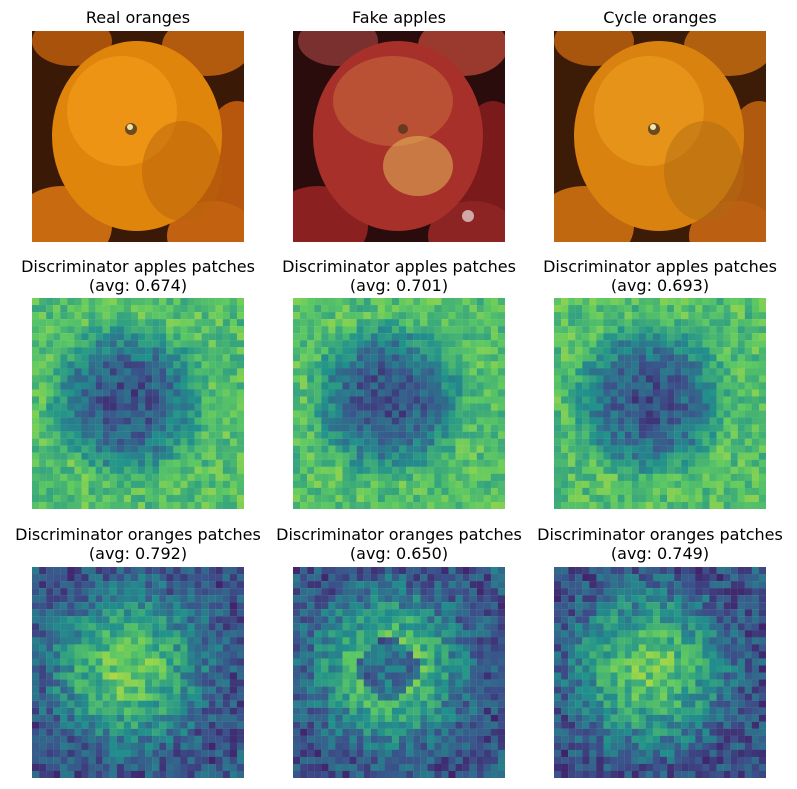 This screenshot has width=797, height=789. Describe the element at coordinates (399, 672) in the screenshot. I see `heatmap` at that location.